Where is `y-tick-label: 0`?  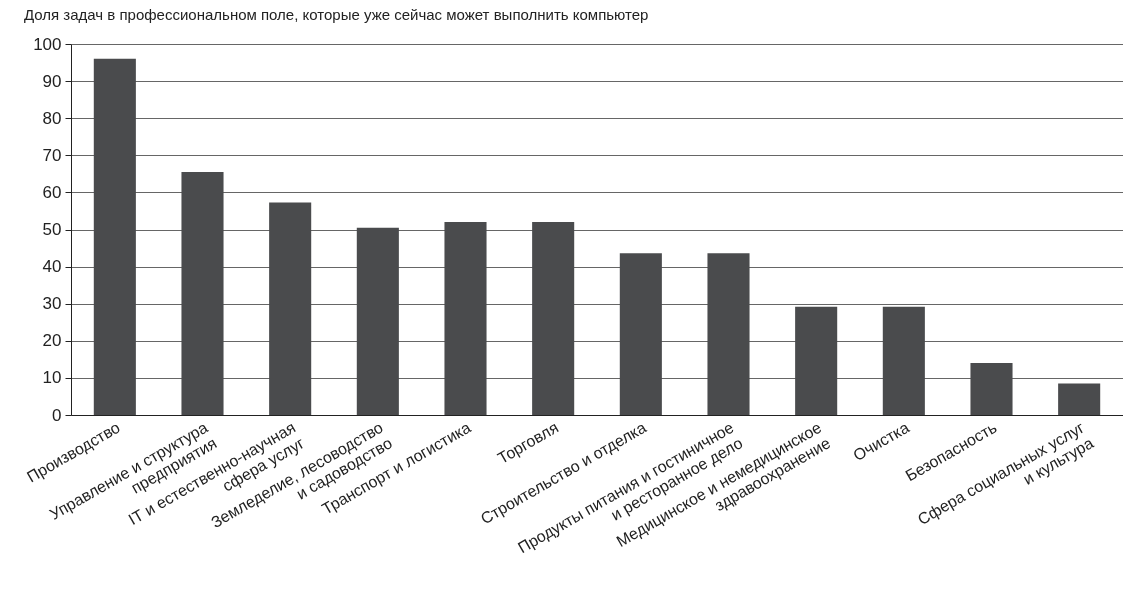 y-tick-label: 0 is located at coordinates (57, 415).